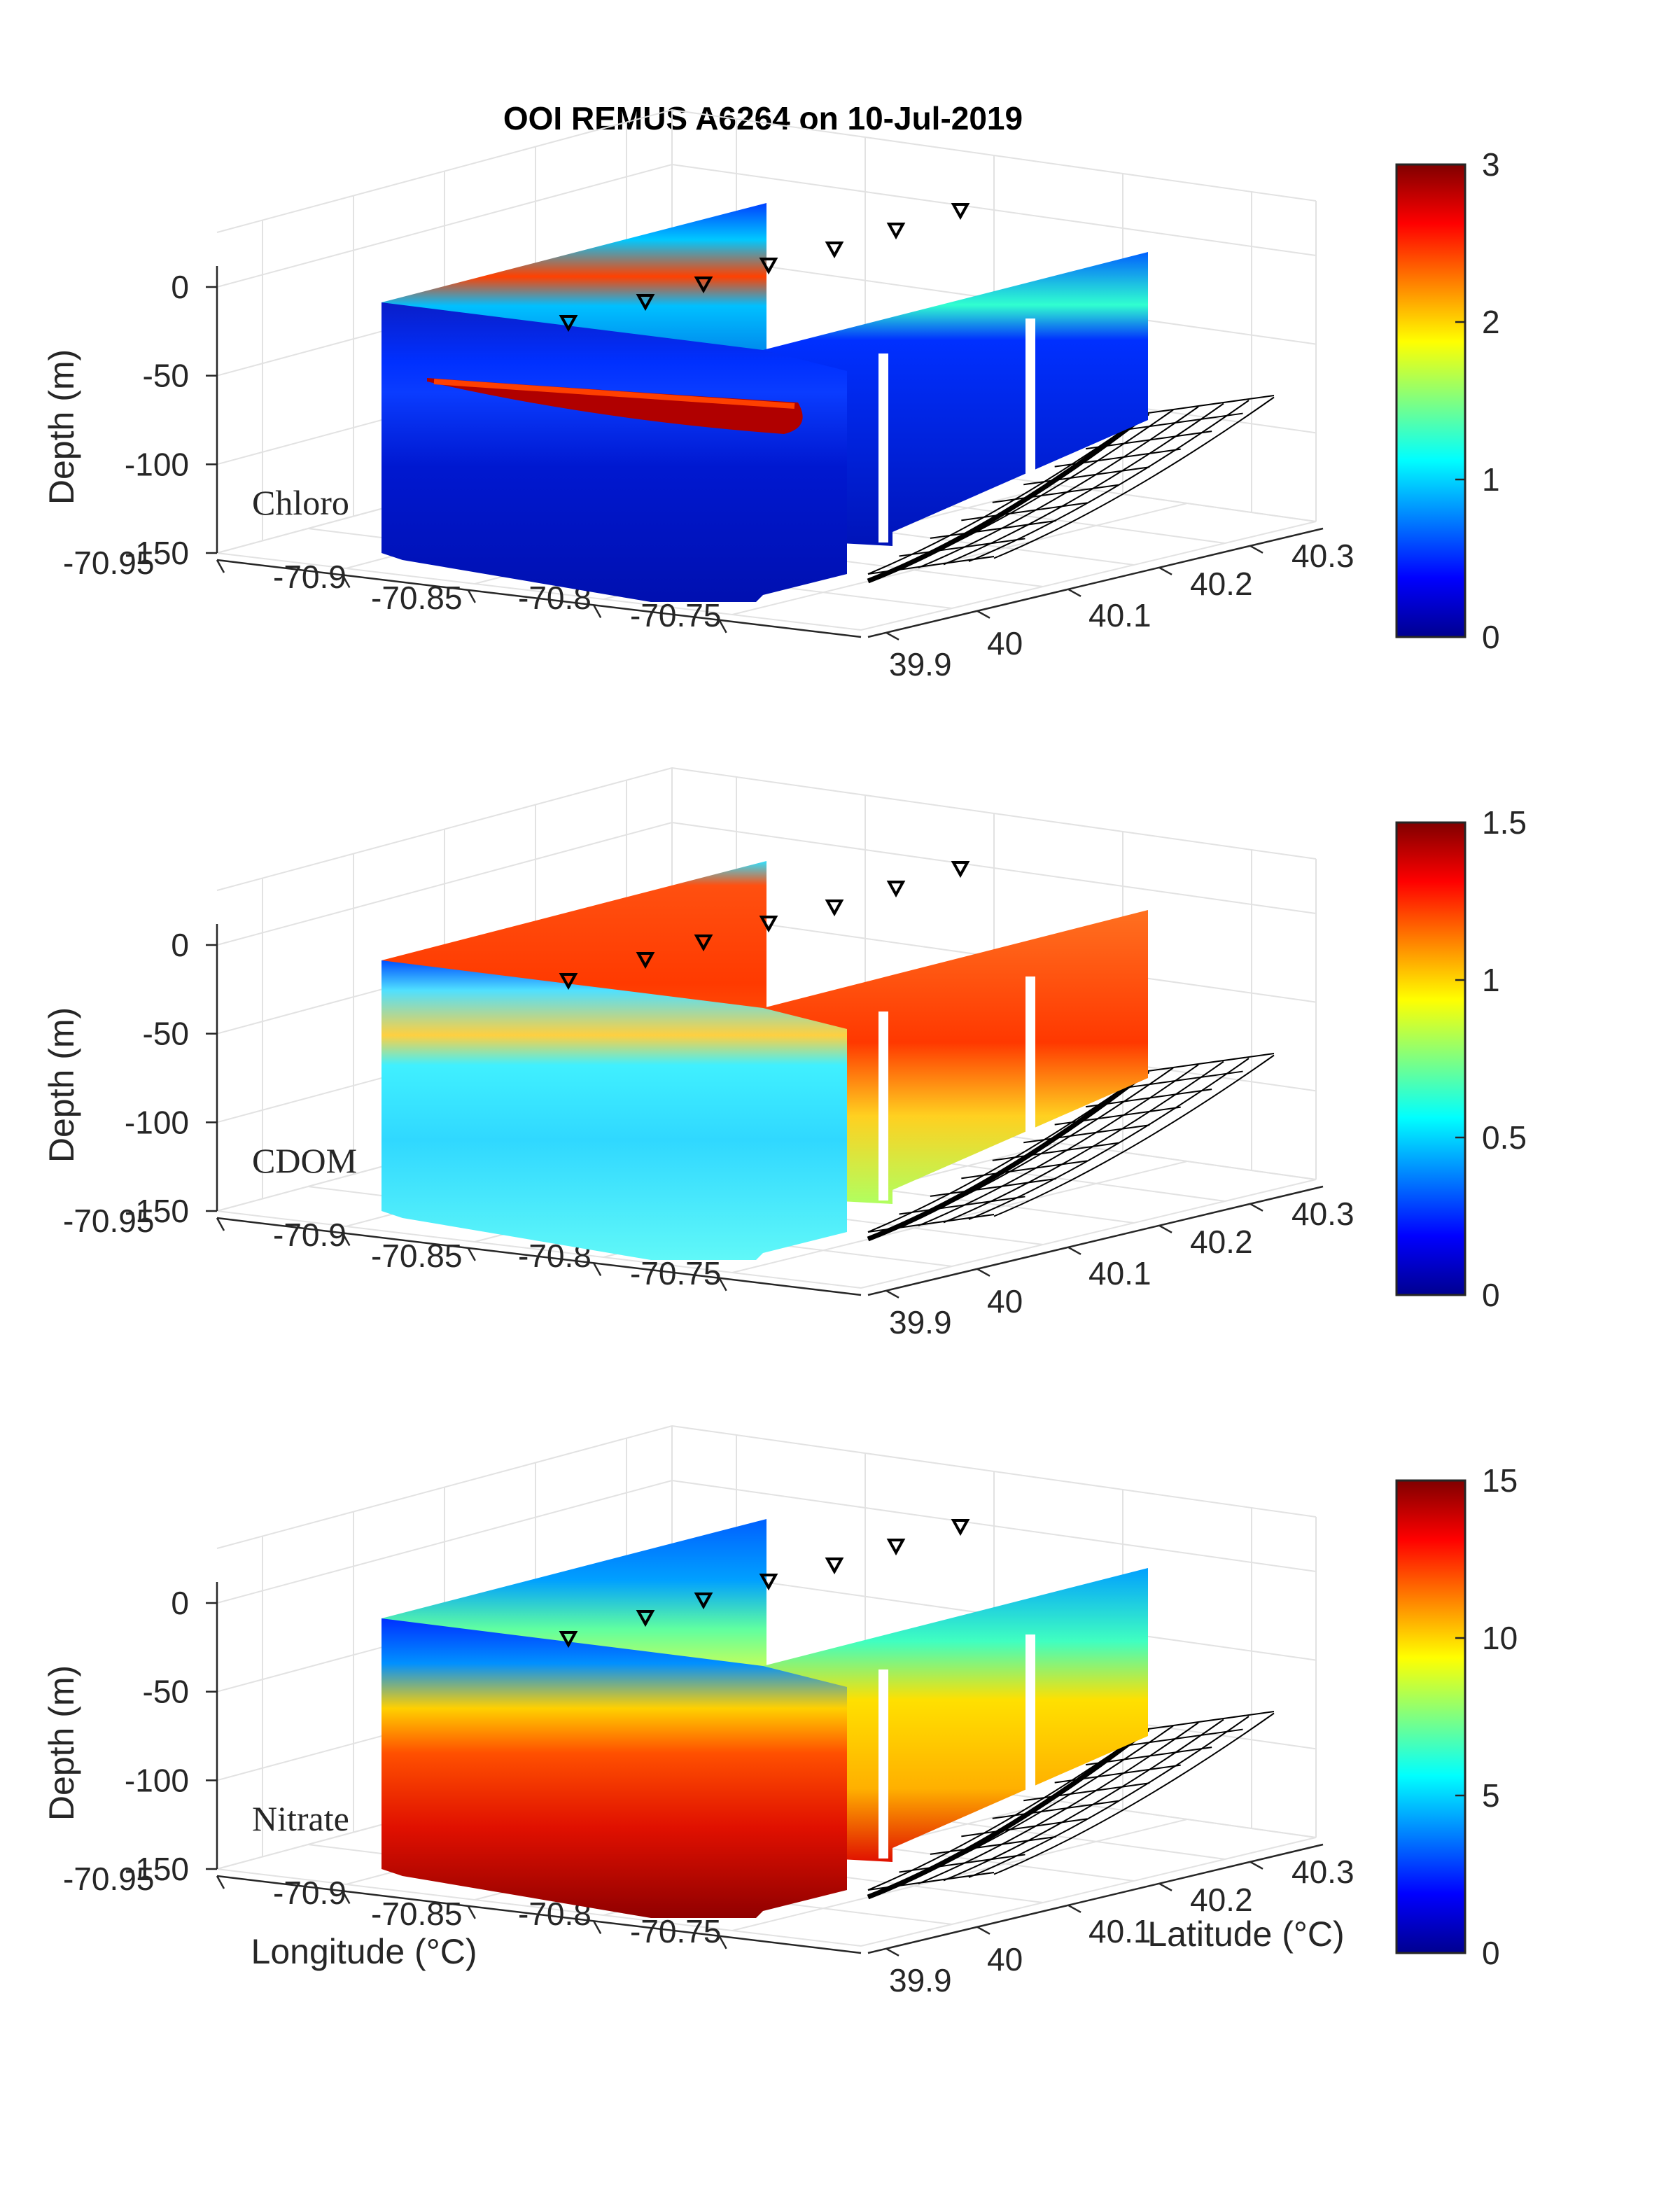  I want to click on colorbar-tick-label: 1, so click(1491, 980).